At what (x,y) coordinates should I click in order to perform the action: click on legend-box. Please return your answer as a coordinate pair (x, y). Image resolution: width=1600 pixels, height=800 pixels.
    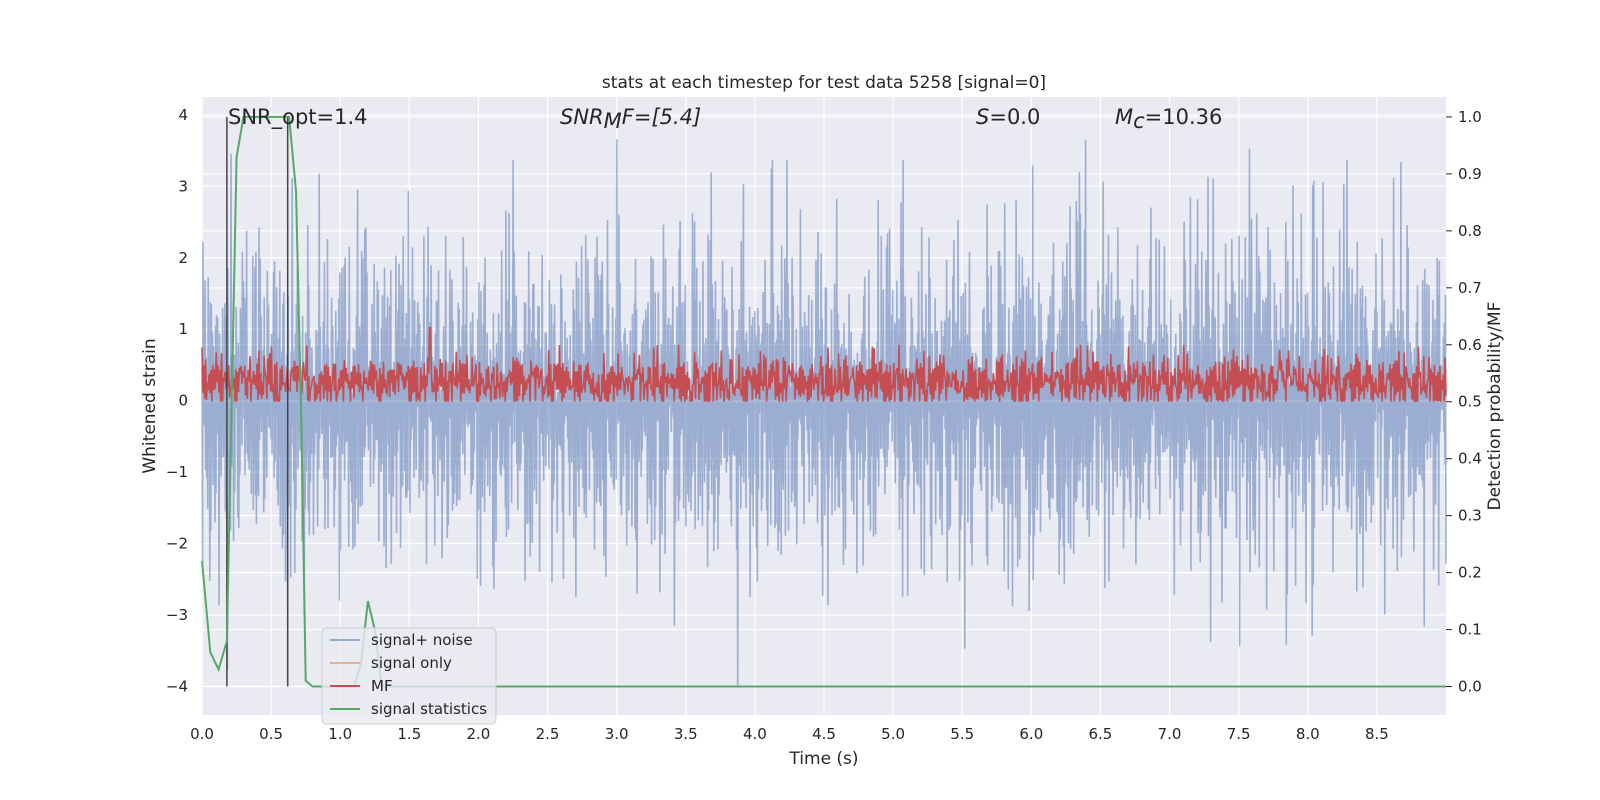
    Looking at the image, I should click on (409, 676).